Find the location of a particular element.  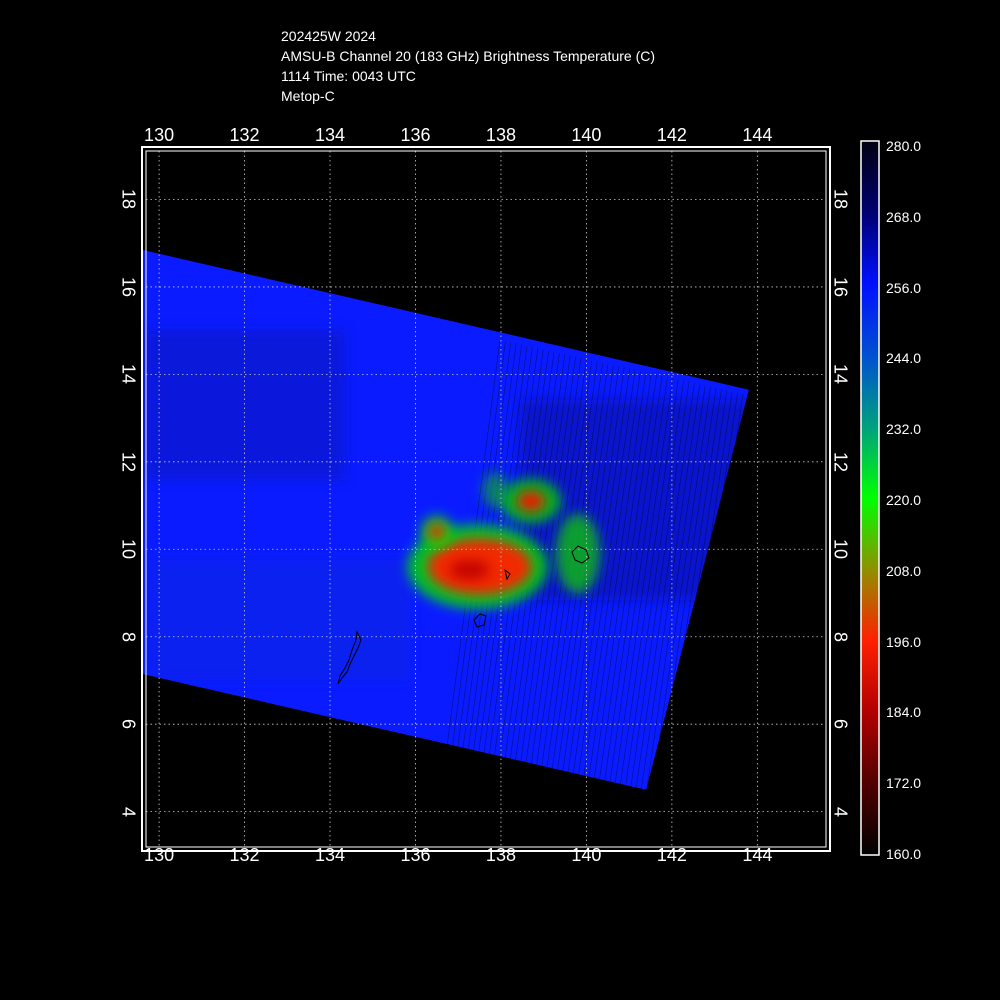

colorbar is located at coordinates (870, 498).